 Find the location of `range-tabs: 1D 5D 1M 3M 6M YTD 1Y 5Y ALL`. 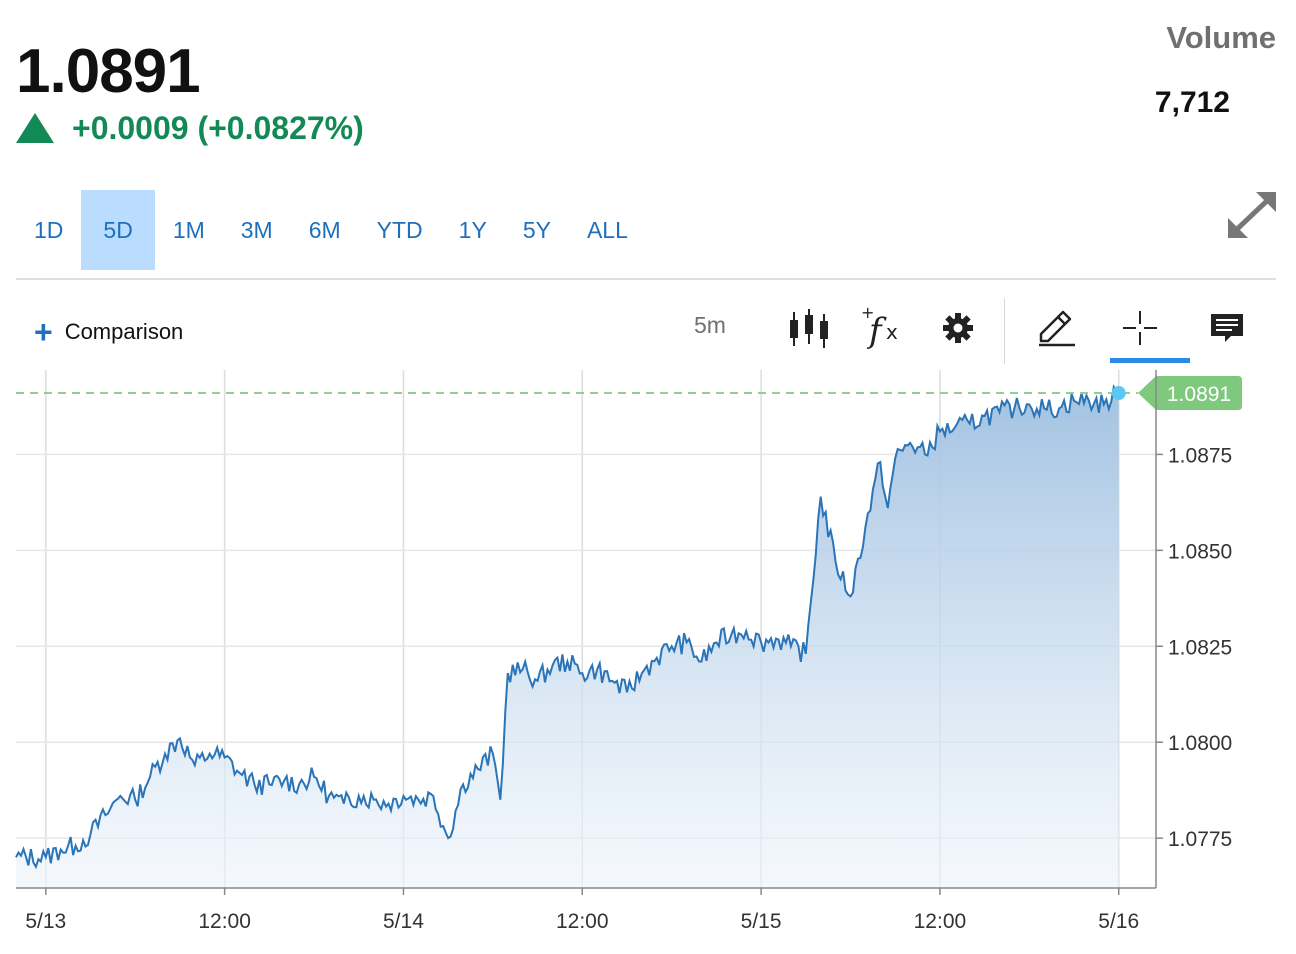

range-tabs: 1D 5D 1M 3M 6M YTD 1Y 5Y ALL is located at coordinates (331, 230).